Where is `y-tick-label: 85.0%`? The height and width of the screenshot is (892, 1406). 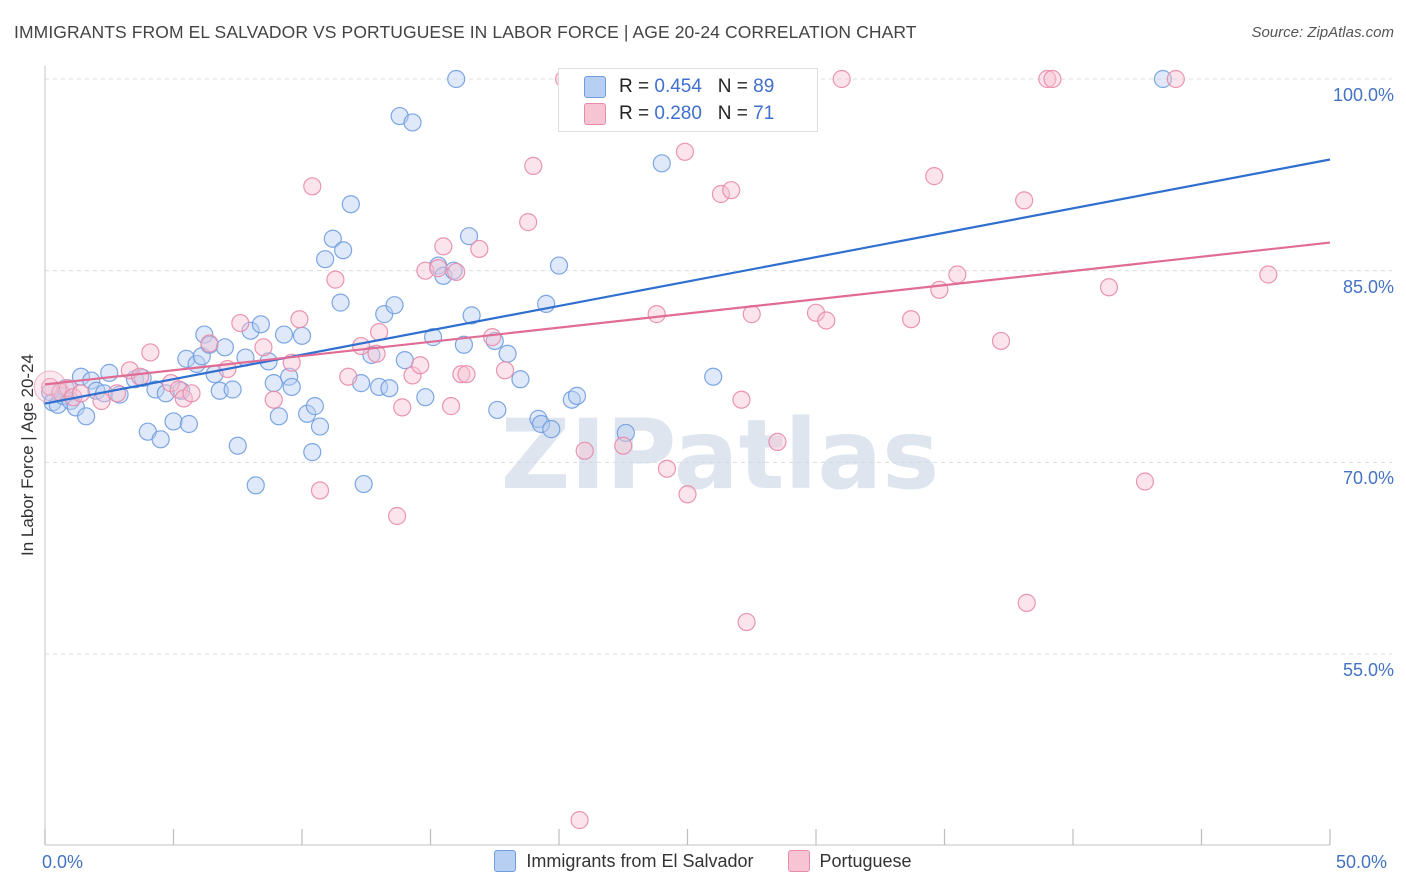 y-tick-label: 85.0% is located at coordinates (1368, 286).